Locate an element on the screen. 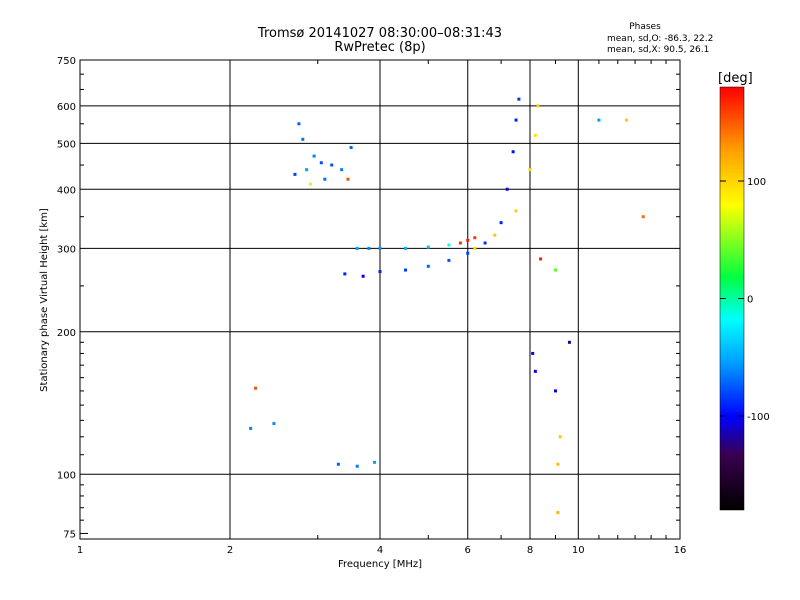 Image resolution: width=800 pixels, height=600 pixels. y-tick-label: 600 is located at coordinates (66, 107).